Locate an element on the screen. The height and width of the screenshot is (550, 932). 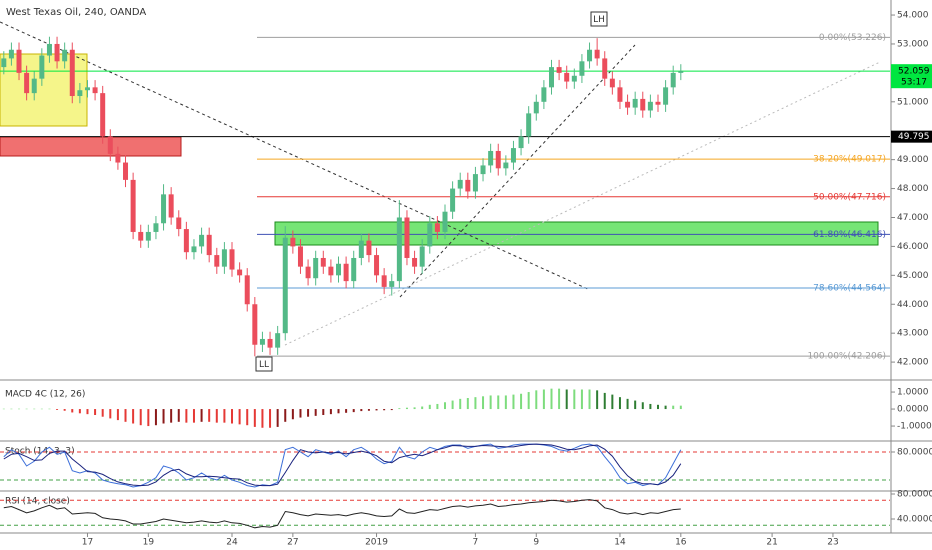
x-tick-label: 14 is located at coordinates (620, 543).